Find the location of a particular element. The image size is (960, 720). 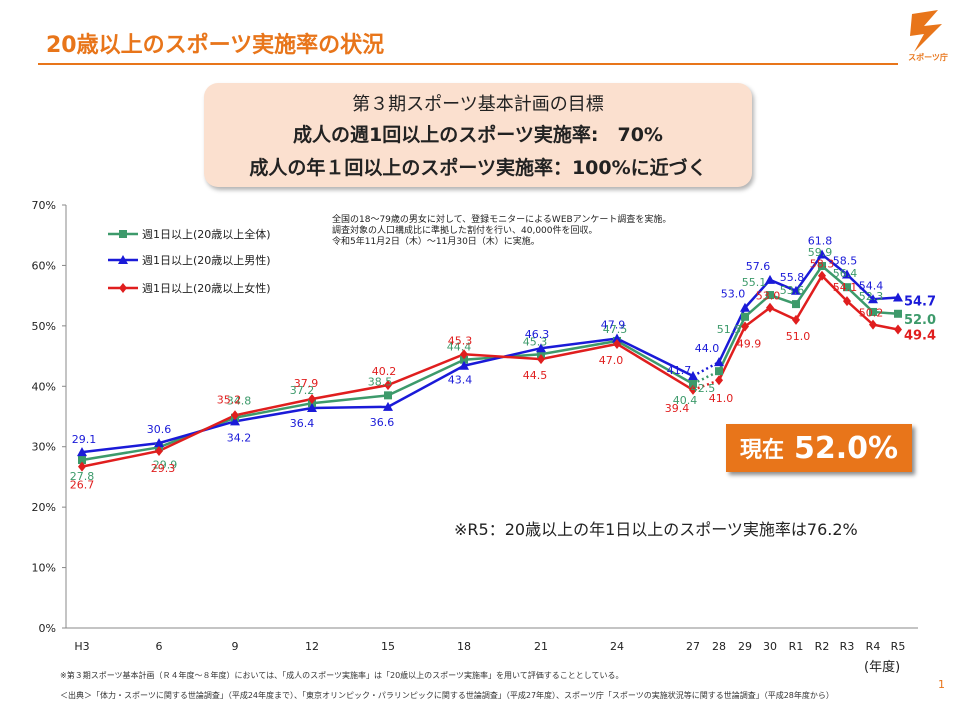

data-label-series-2: 47.9 is located at coordinates (613, 325).